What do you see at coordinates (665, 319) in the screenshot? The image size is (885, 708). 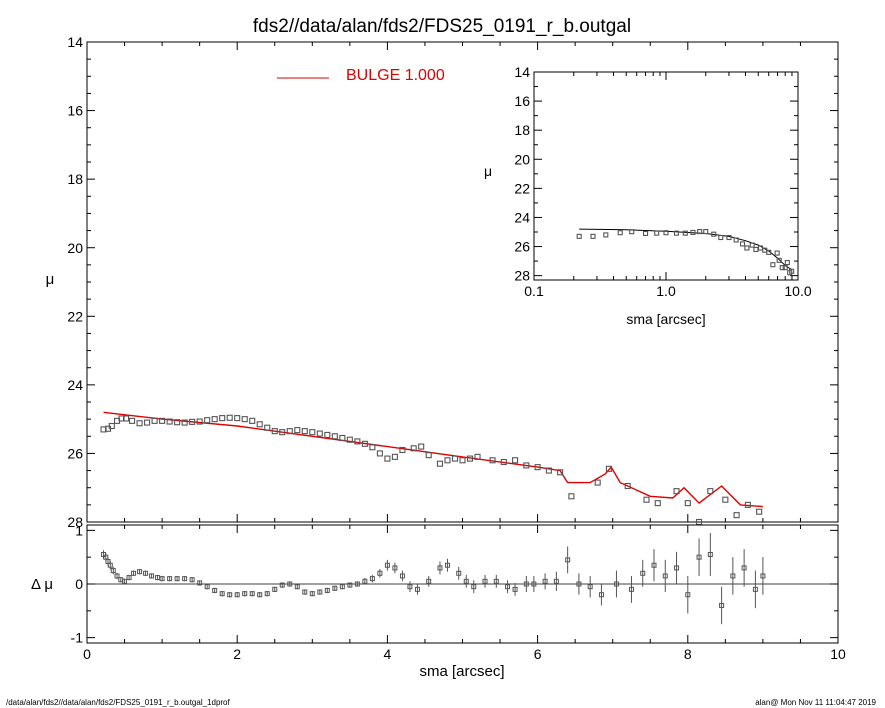 I see `inset-x-label: sma [arcsec]` at bounding box center [665, 319].